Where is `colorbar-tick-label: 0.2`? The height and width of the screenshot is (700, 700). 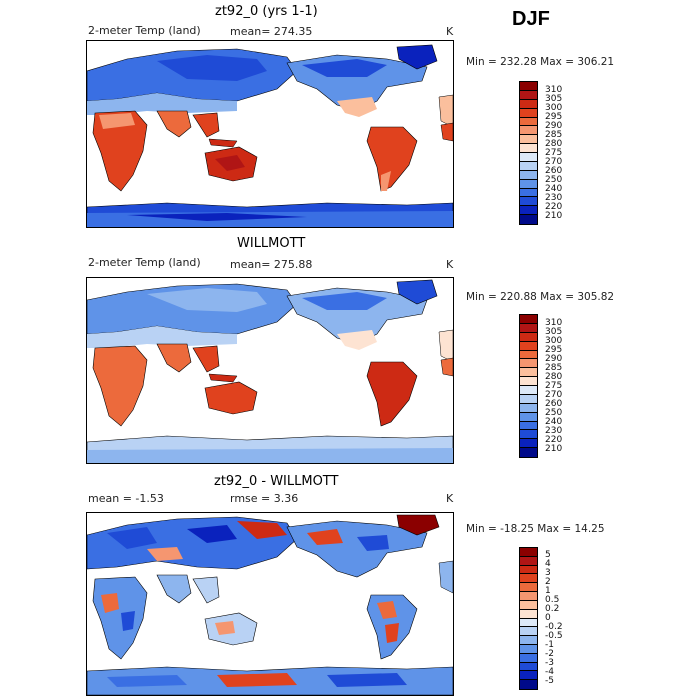
colorbar-tick-label: 0.2 is located at coordinates (552, 609).